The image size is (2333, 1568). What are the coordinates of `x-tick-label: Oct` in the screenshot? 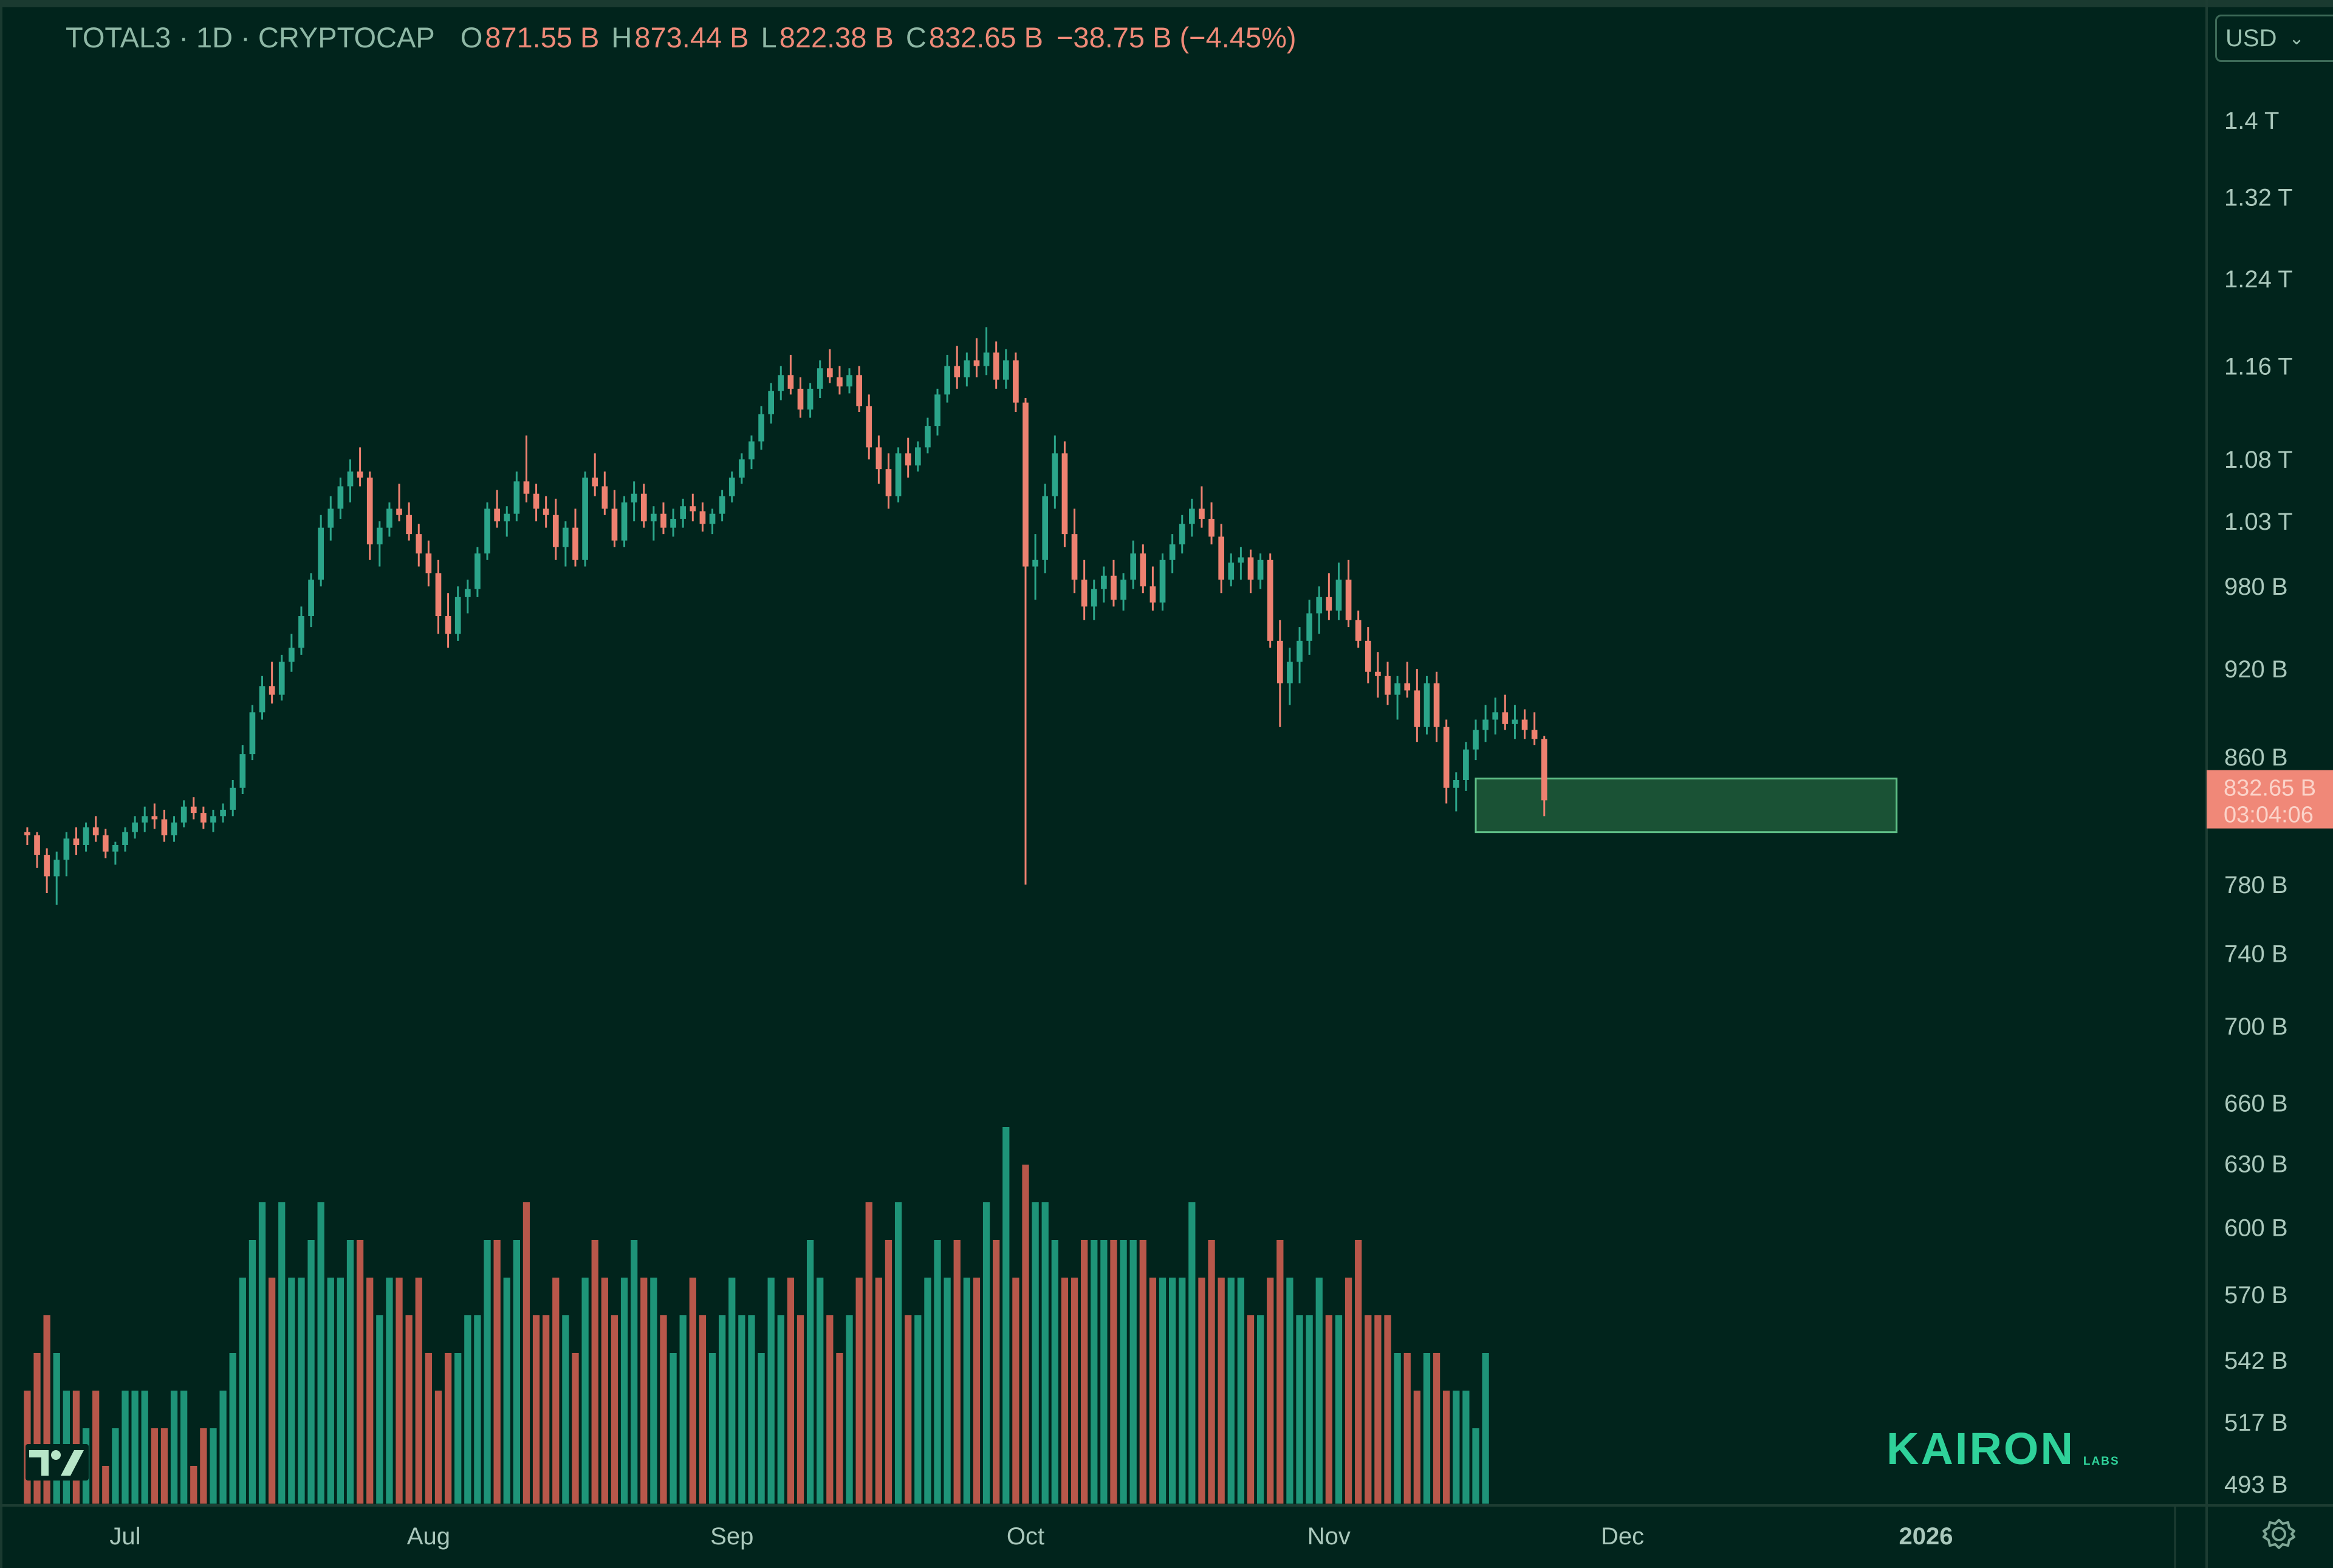 It's located at (1025, 1537).